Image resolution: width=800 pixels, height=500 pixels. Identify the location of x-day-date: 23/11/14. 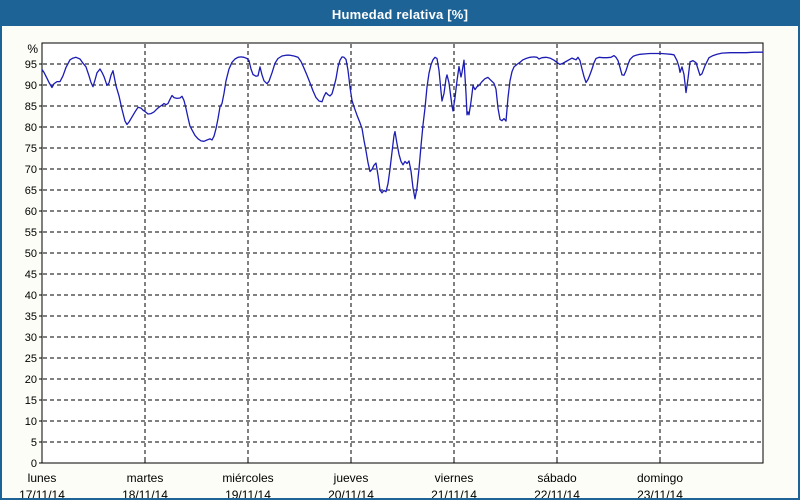
(660, 494).